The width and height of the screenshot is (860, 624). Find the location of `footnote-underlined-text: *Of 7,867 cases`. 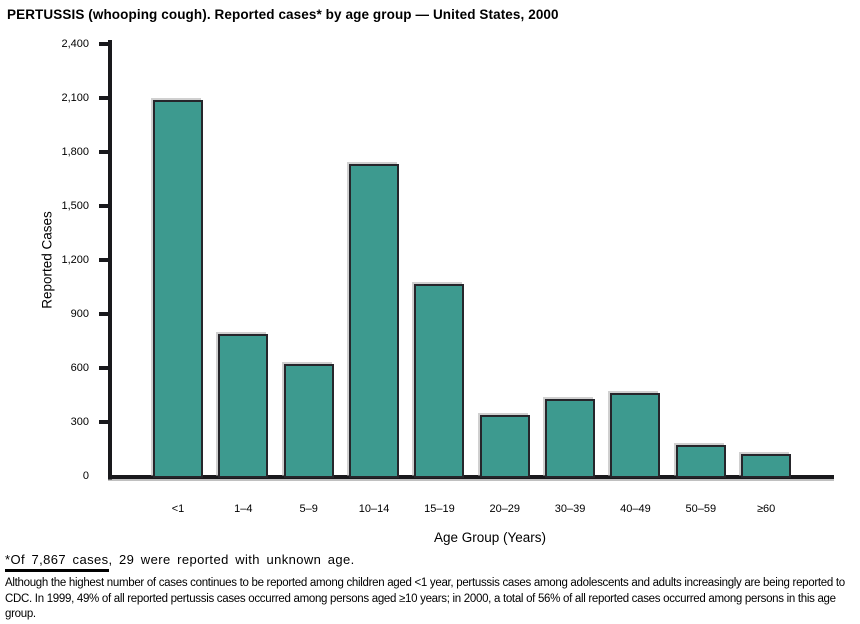

footnote-underlined-text: *Of 7,867 cases is located at coordinates (57, 562).